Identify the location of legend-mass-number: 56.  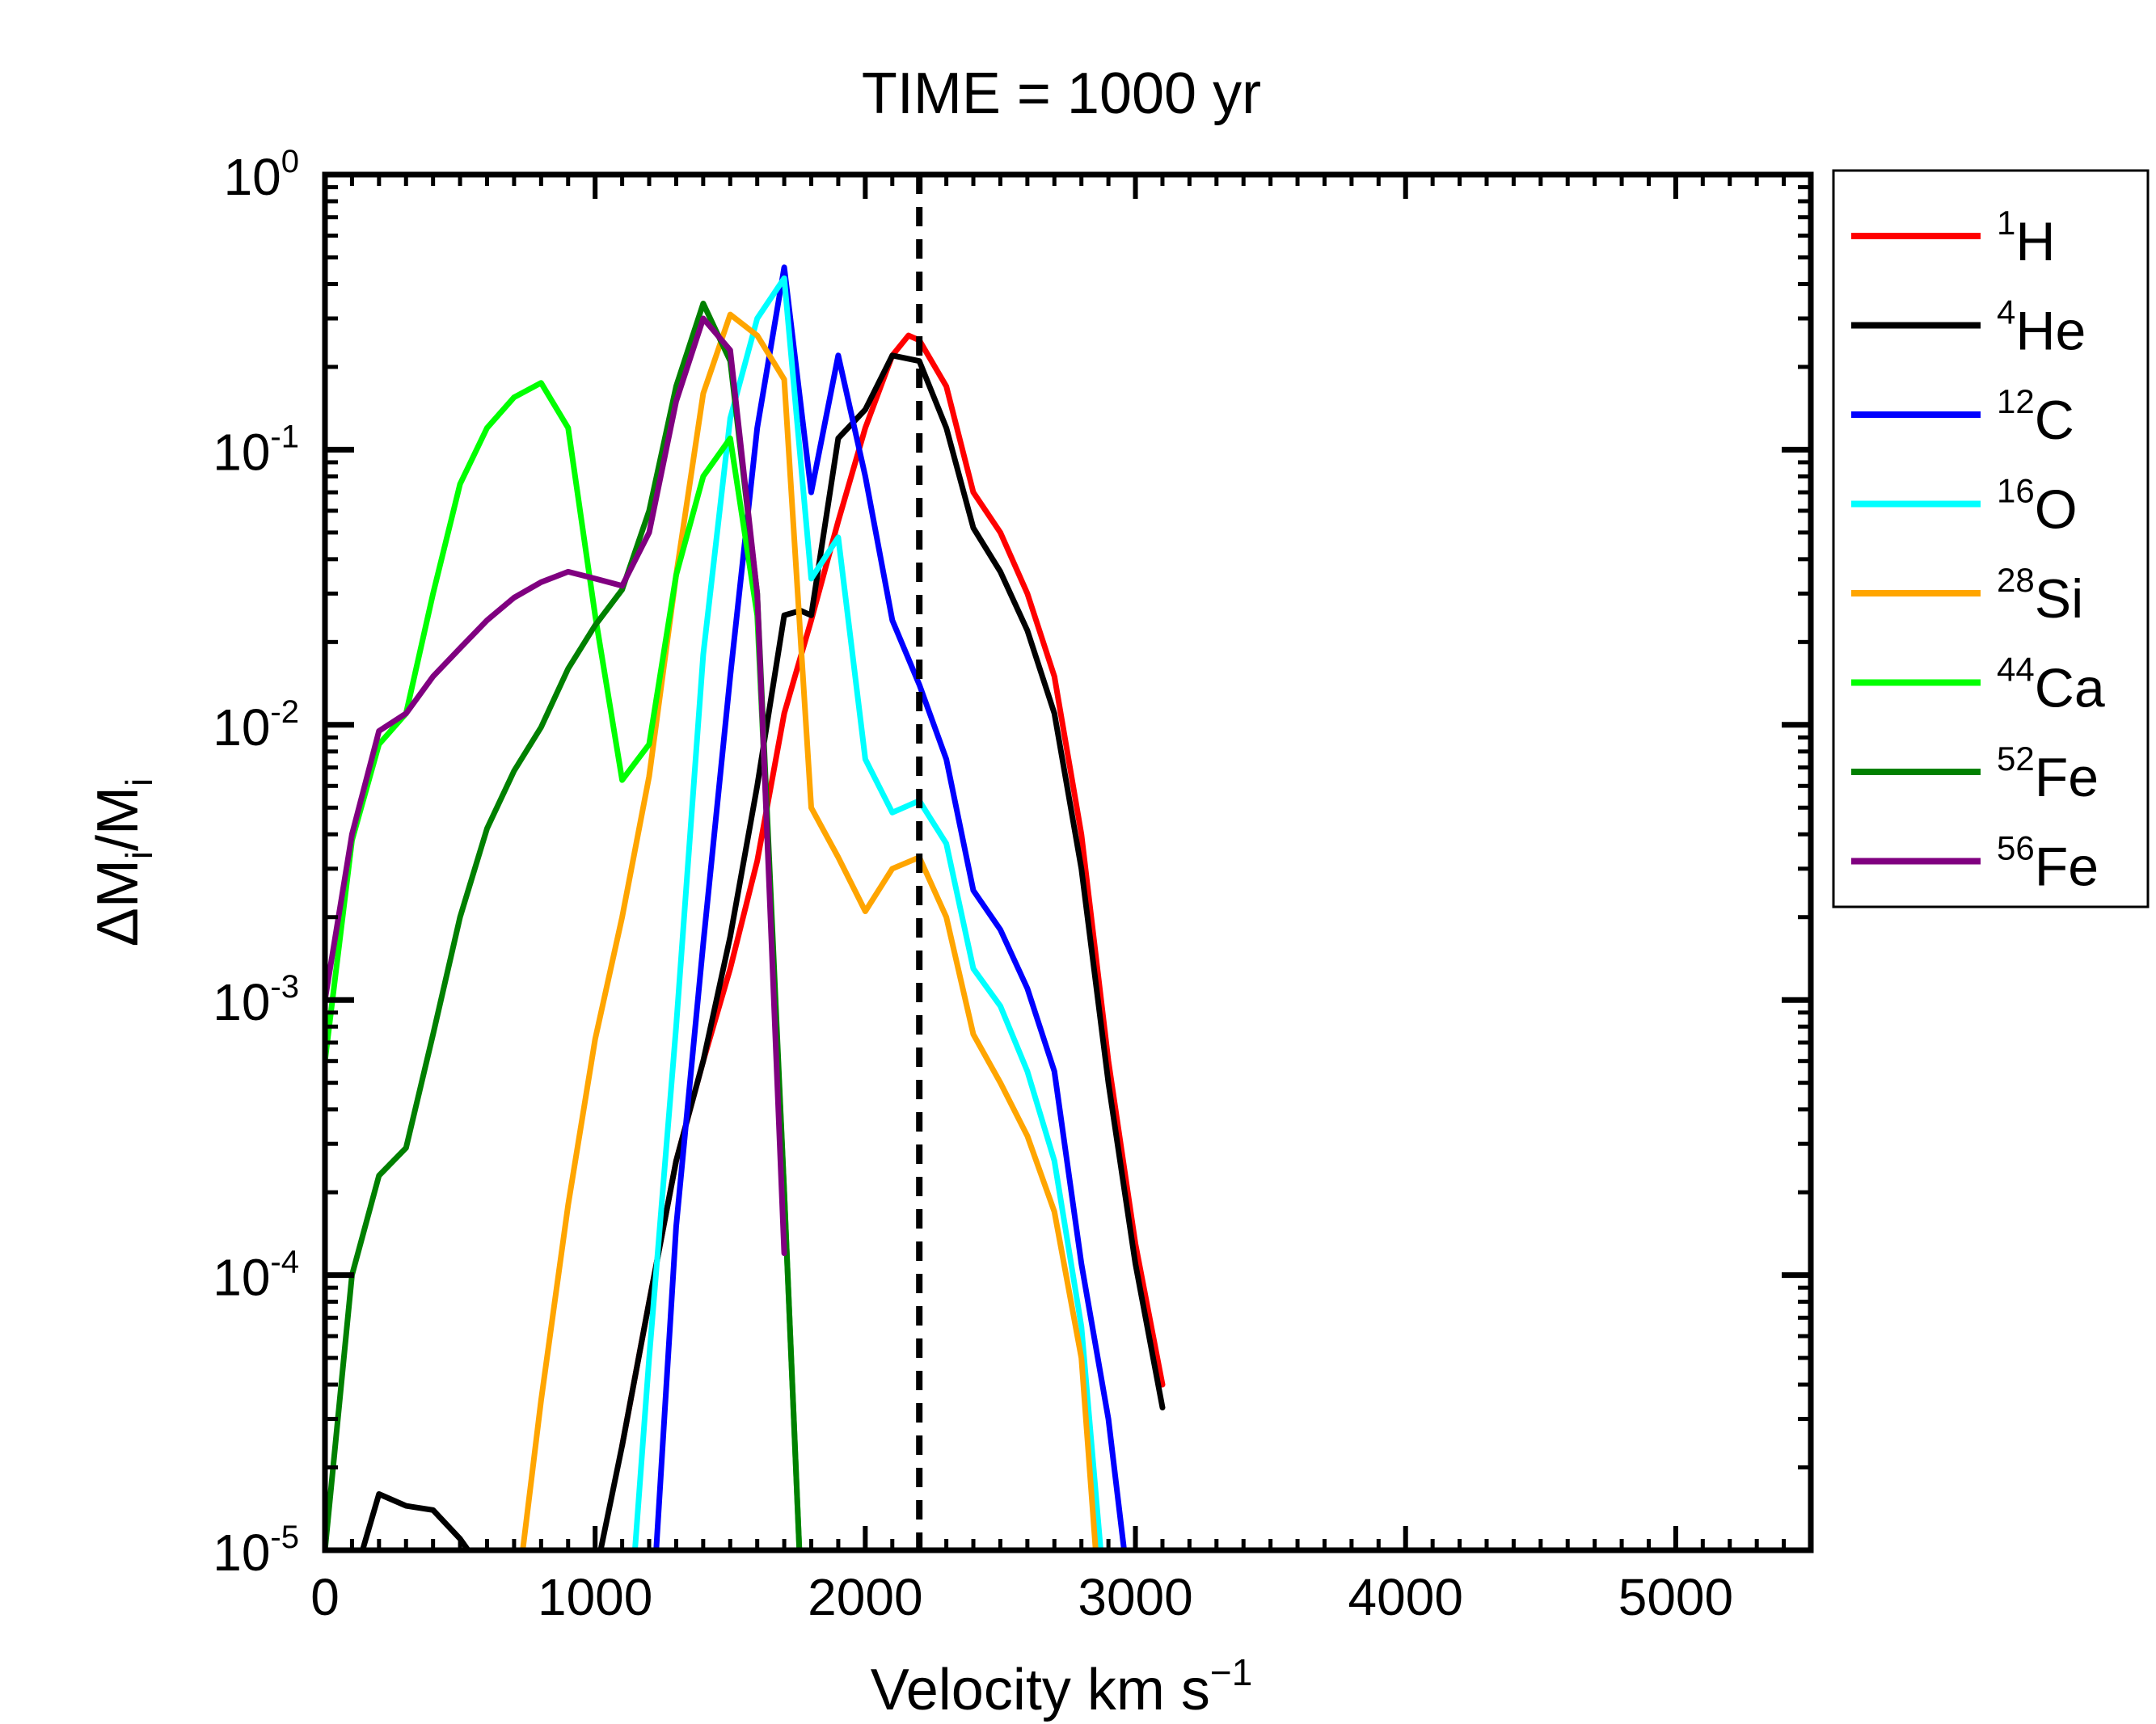
(2016, 848).